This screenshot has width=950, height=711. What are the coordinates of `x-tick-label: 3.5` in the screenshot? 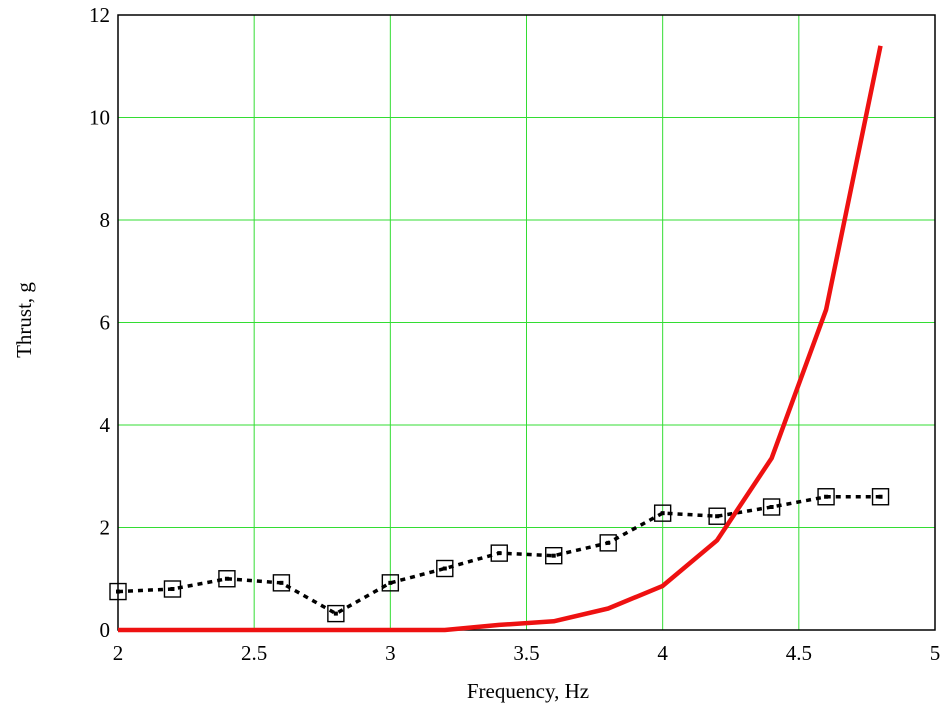 It's located at (526, 653).